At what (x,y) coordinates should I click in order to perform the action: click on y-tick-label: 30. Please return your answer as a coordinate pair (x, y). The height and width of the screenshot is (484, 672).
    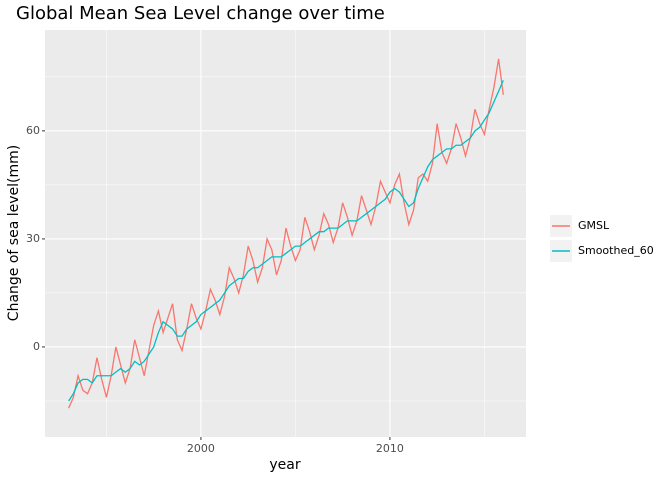
    Looking at the image, I should click on (33, 238).